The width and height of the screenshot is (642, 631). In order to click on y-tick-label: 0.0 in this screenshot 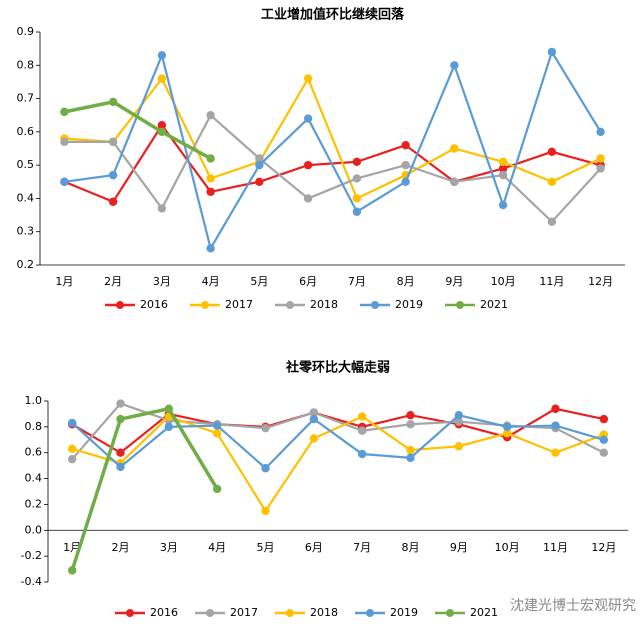, I will do `click(34, 529)`.